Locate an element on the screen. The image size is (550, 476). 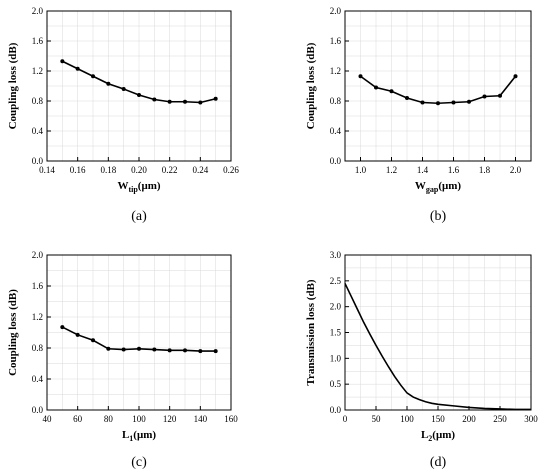
x-axis-label: L1(μm) is located at coordinates (139, 436).